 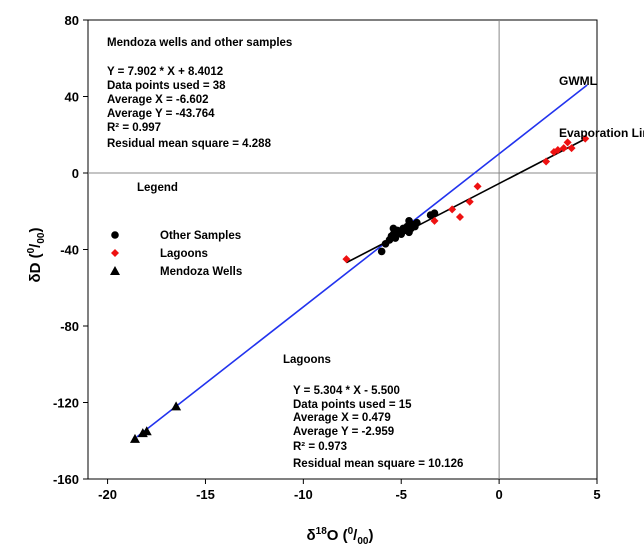 What do you see at coordinates (363, 541) in the screenshot?
I see `x-axis-title-sub: 00` at bounding box center [363, 541].